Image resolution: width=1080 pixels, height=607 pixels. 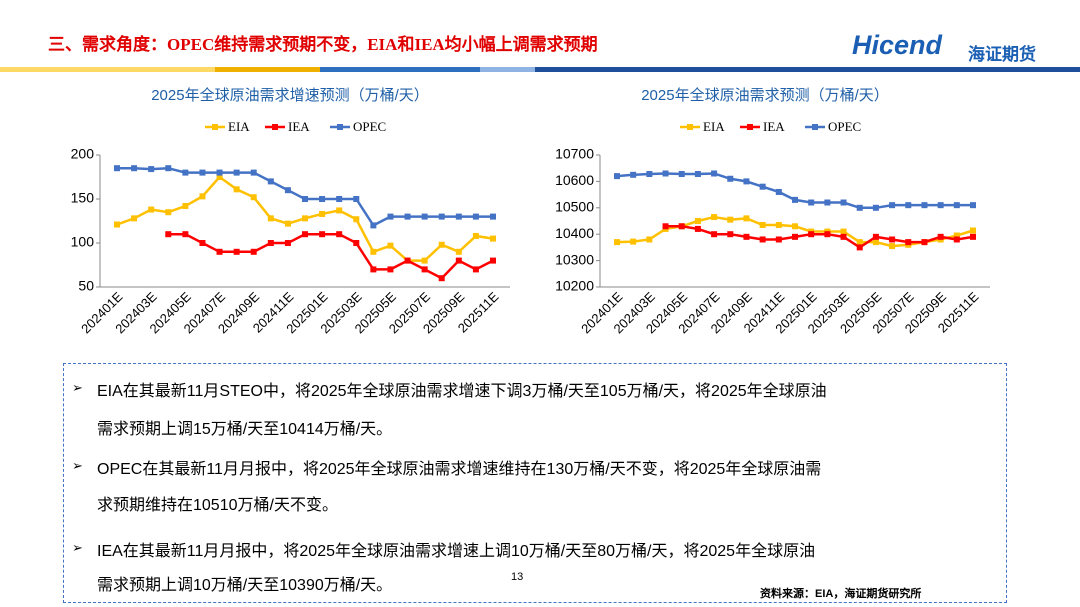 What do you see at coordinates (897, 45) in the screenshot?
I see `logo: Hicend` at bounding box center [897, 45].